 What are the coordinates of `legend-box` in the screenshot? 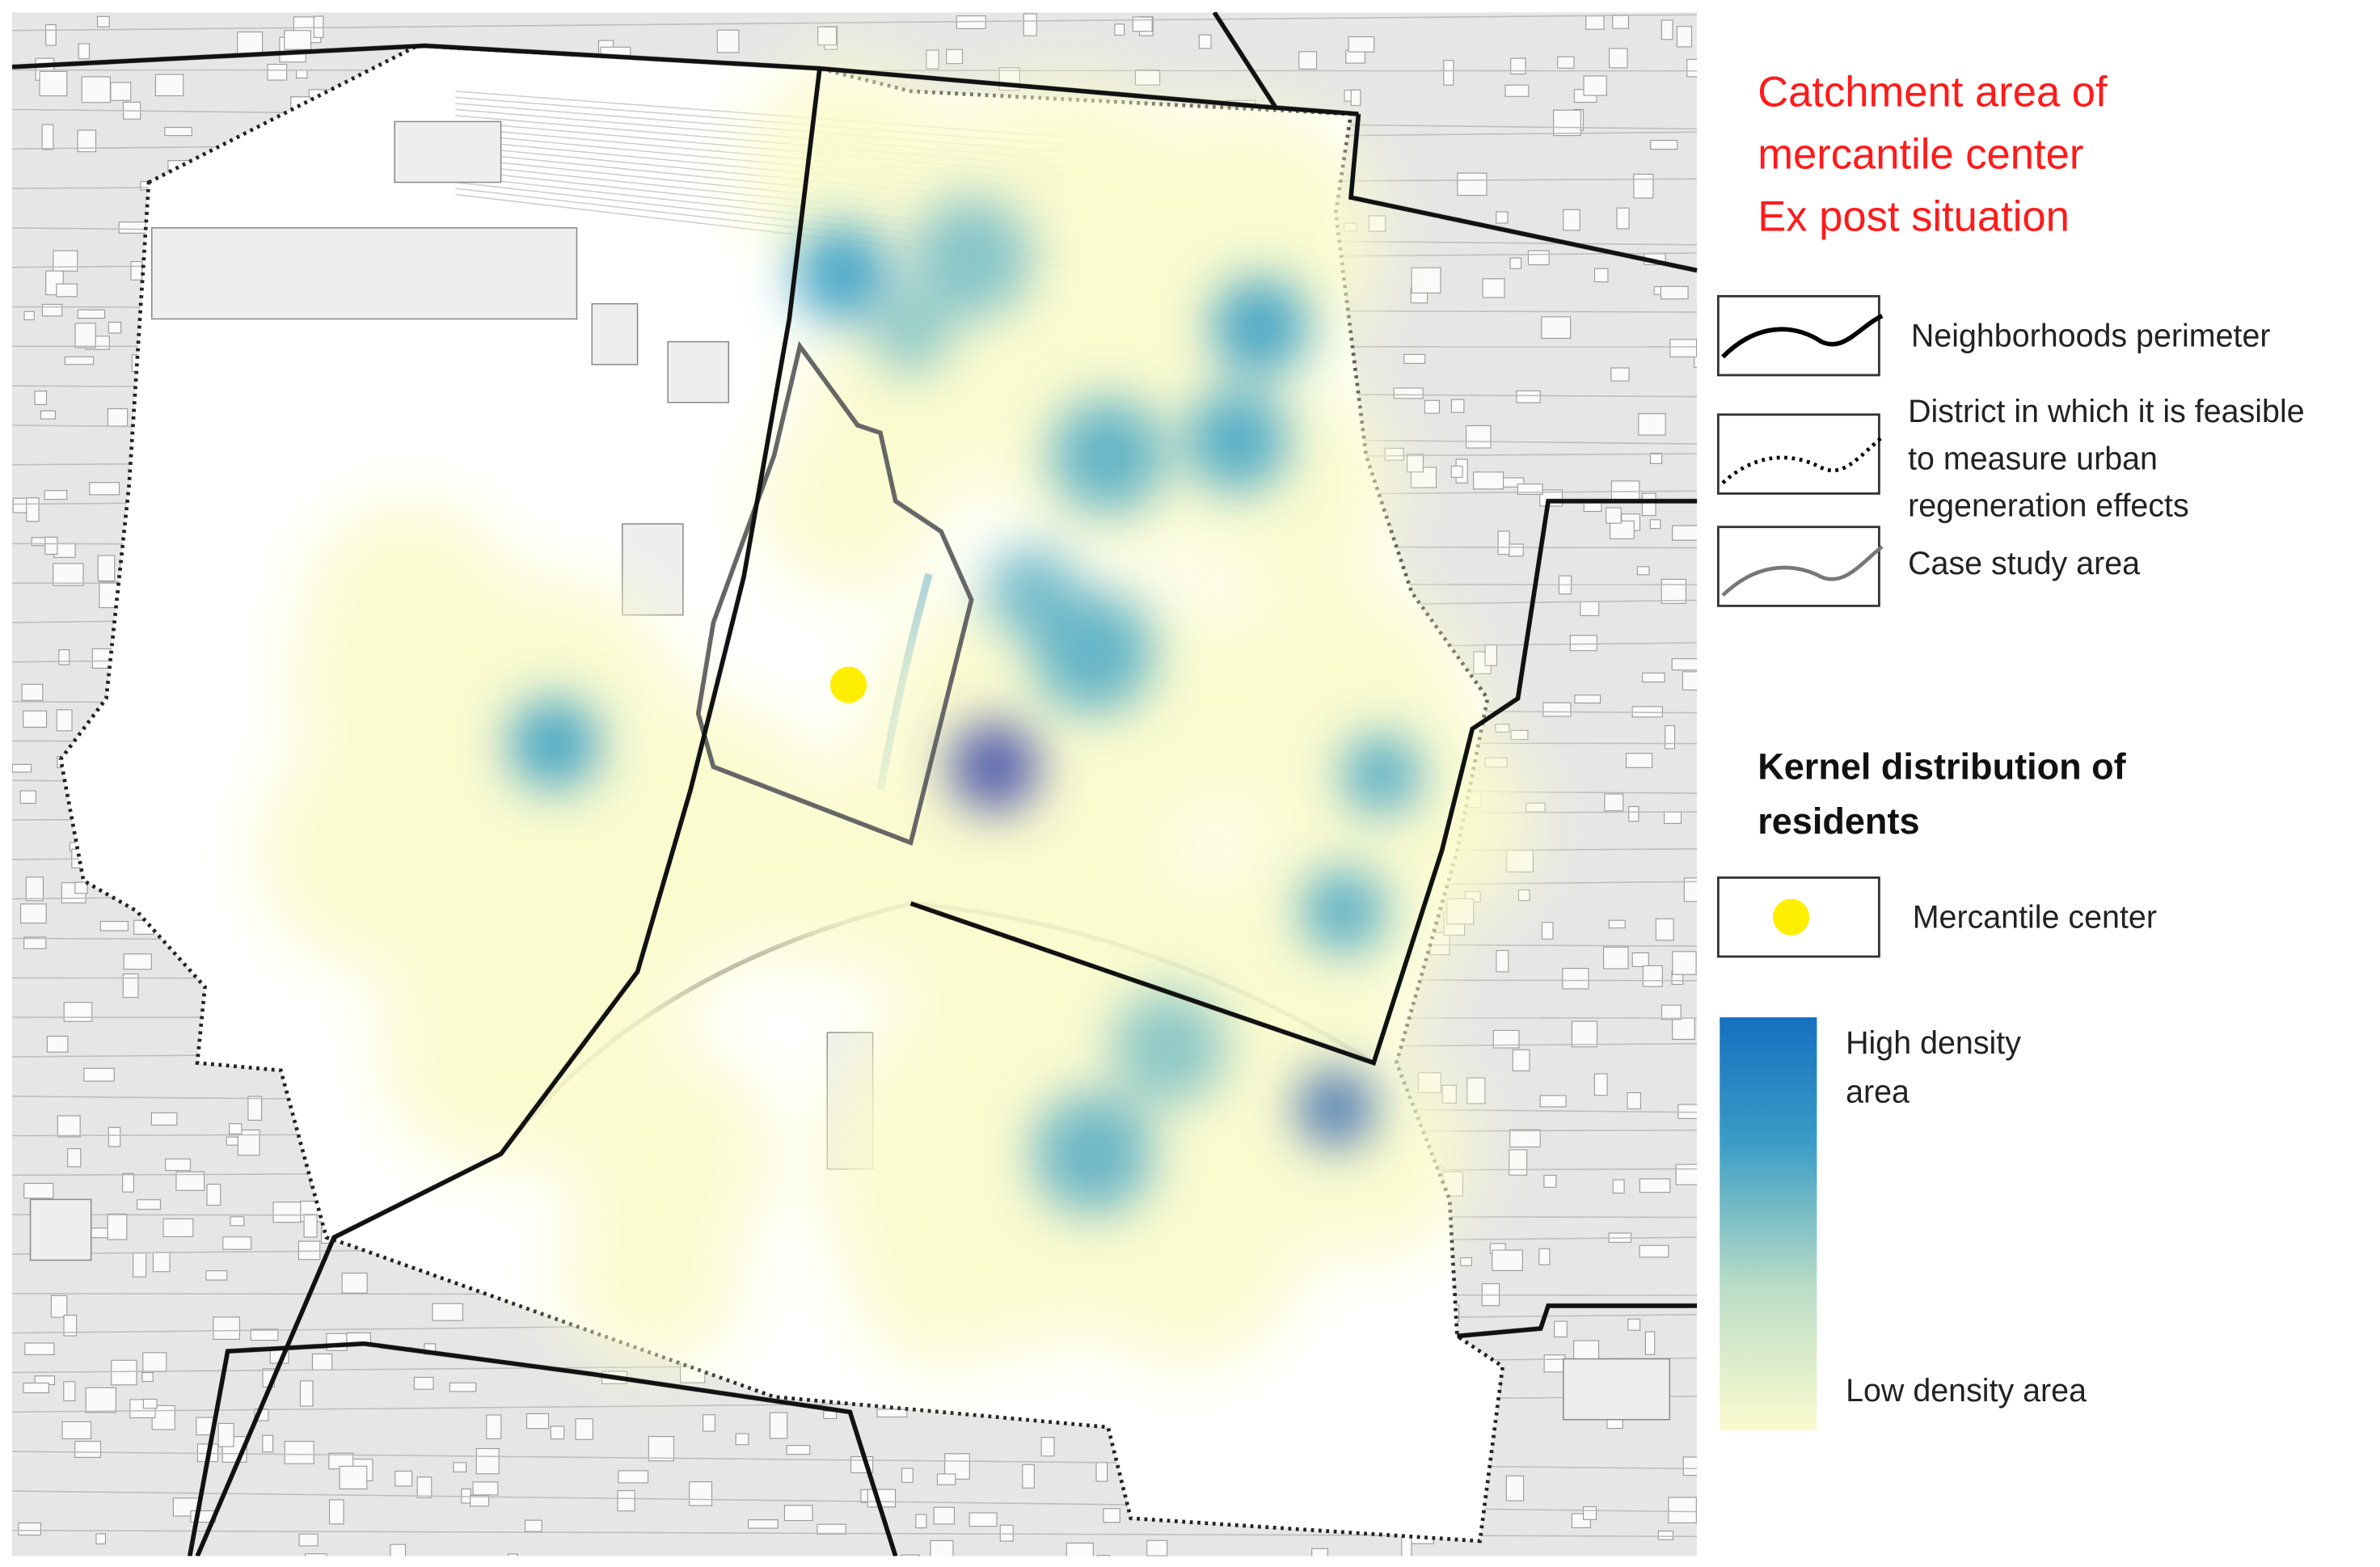 It's located at (1798, 566).